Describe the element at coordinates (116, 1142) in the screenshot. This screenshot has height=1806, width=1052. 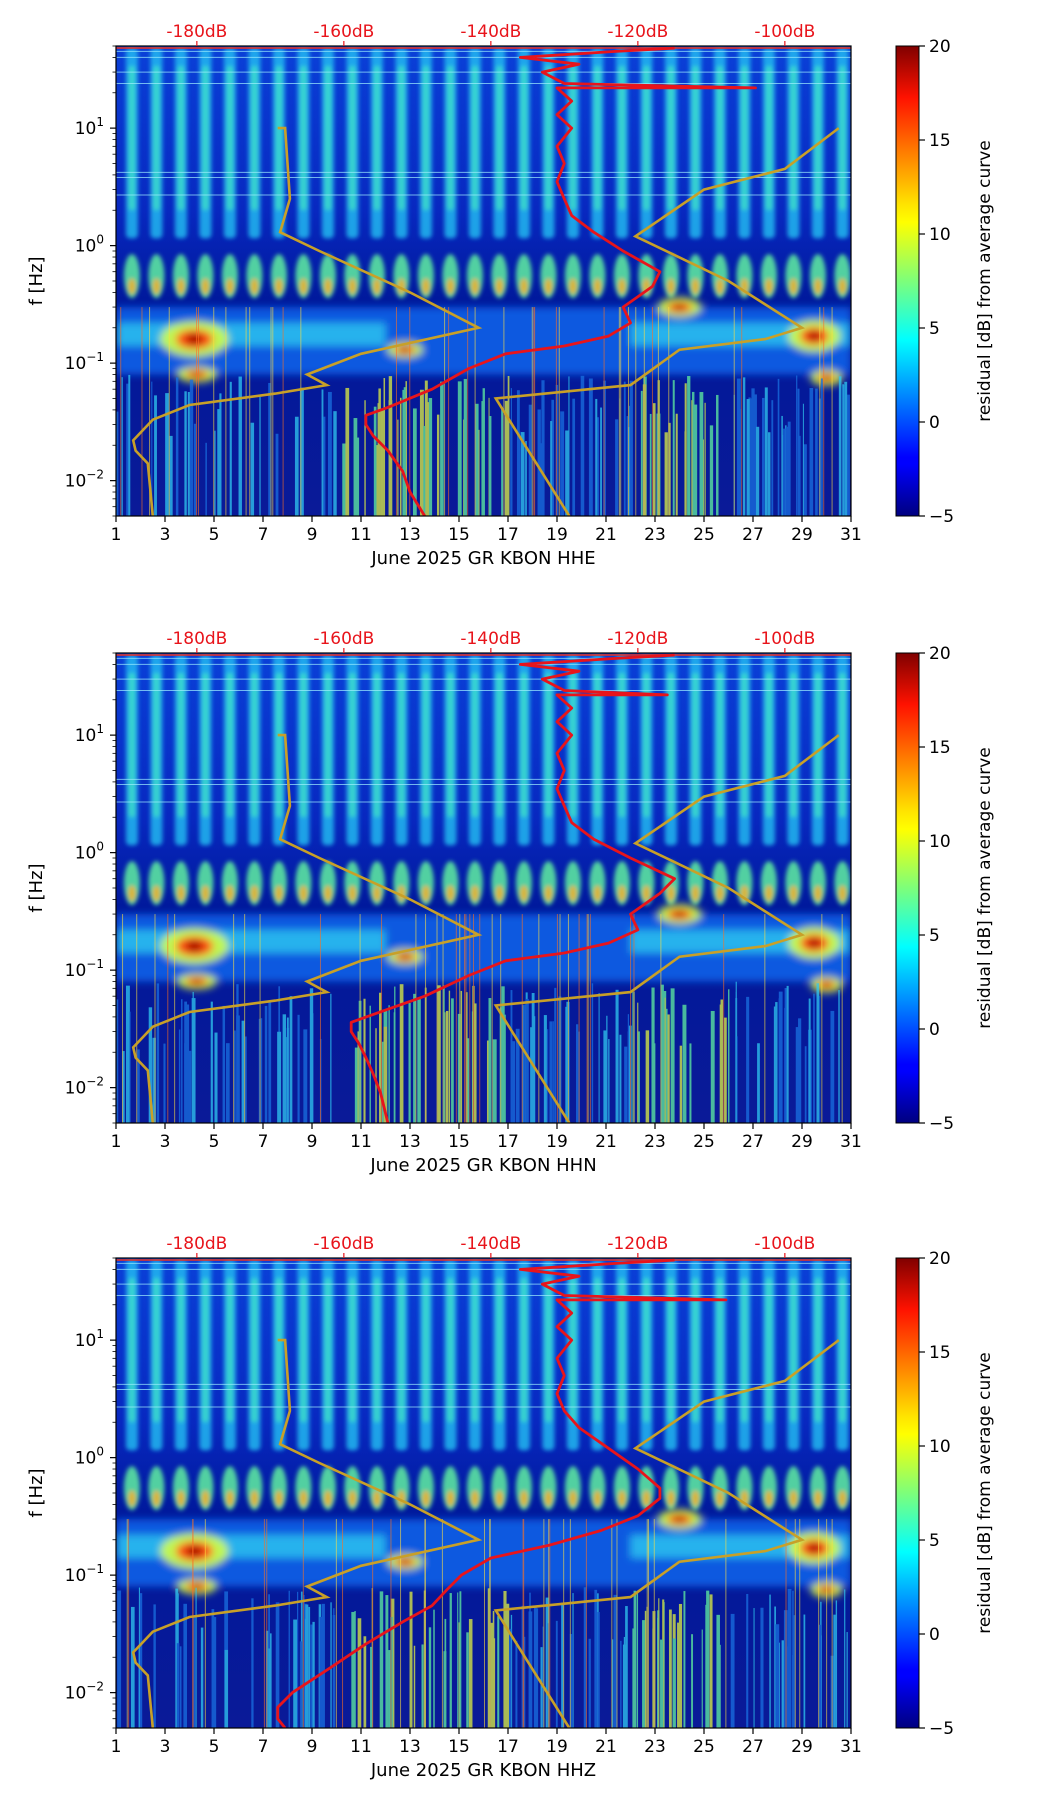
I see `x-tick-label: 1` at that location.